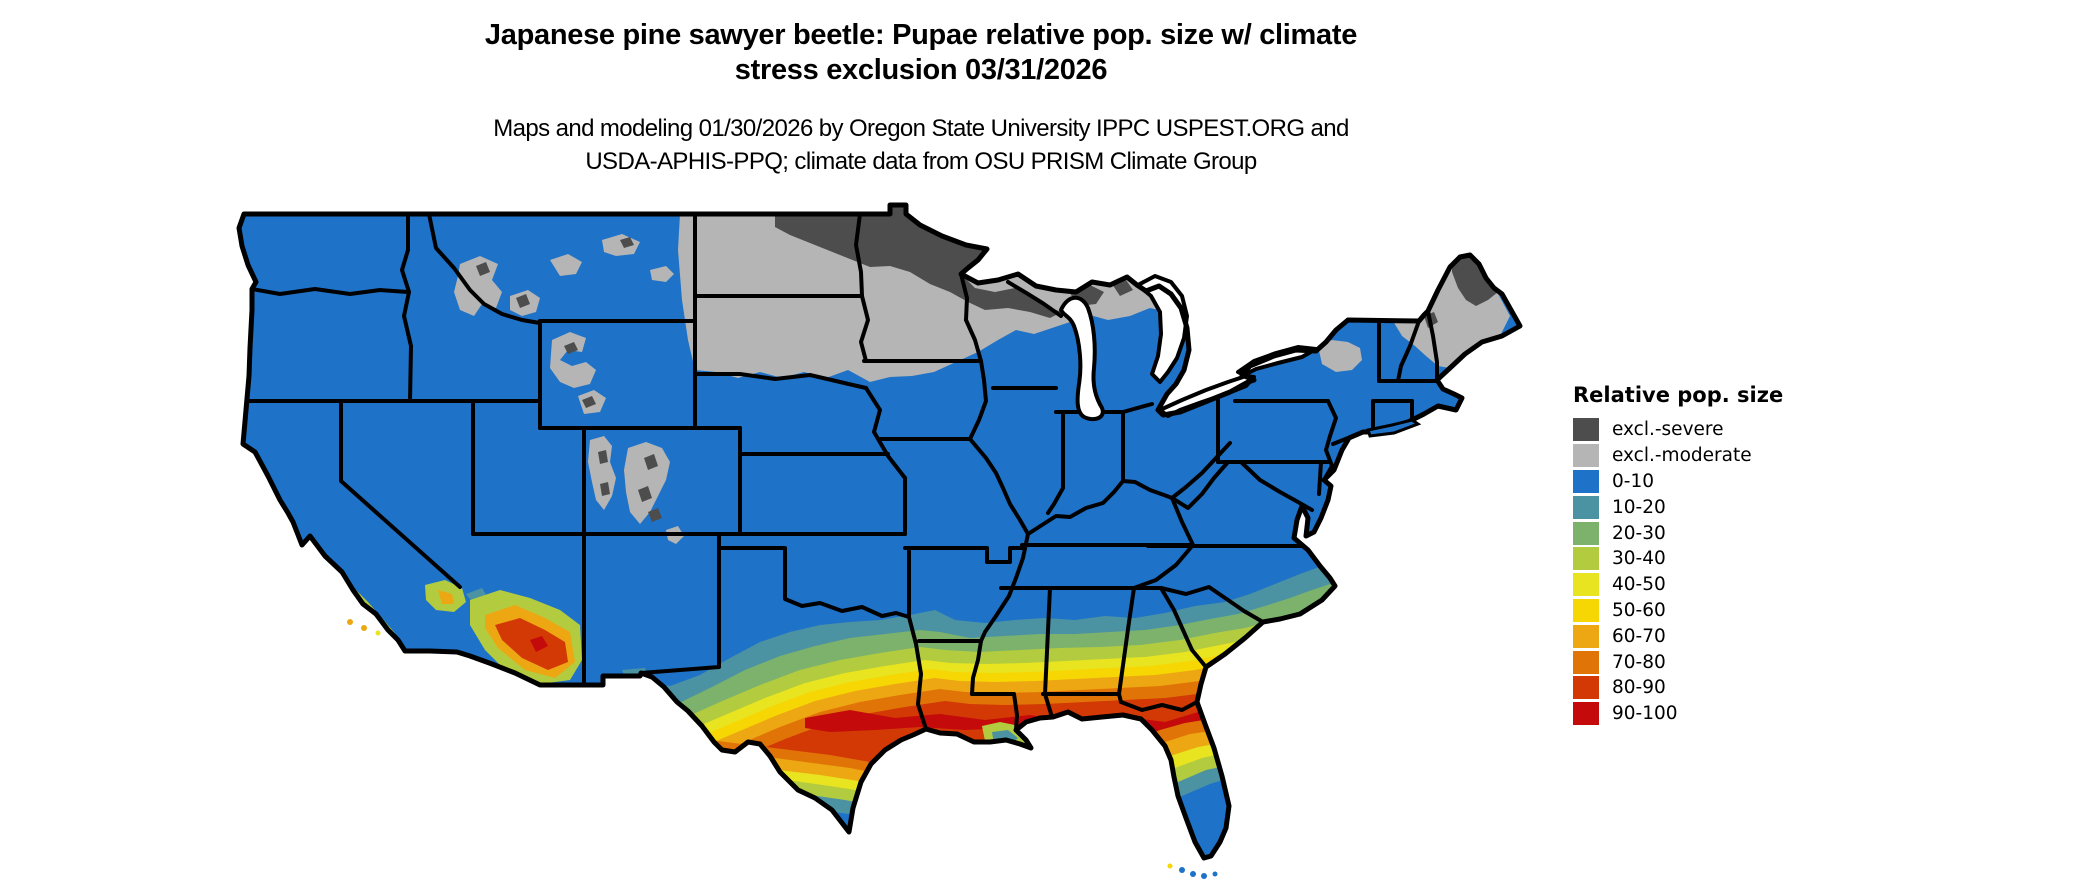 The image size is (2100, 892). What do you see at coordinates (1678, 533) in the screenshot?
I see `legend-item: 20-30` at bounding box center [1678, 533].